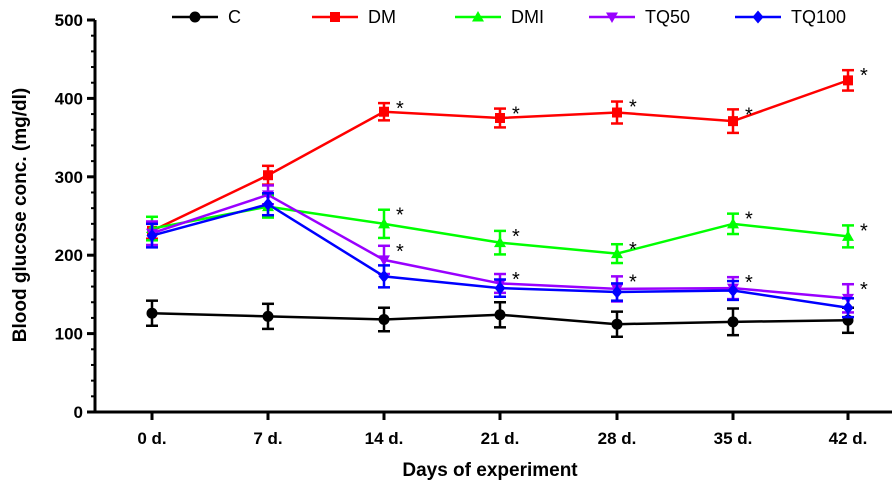  I want to click on data-point-tq50, so click(384, 260).